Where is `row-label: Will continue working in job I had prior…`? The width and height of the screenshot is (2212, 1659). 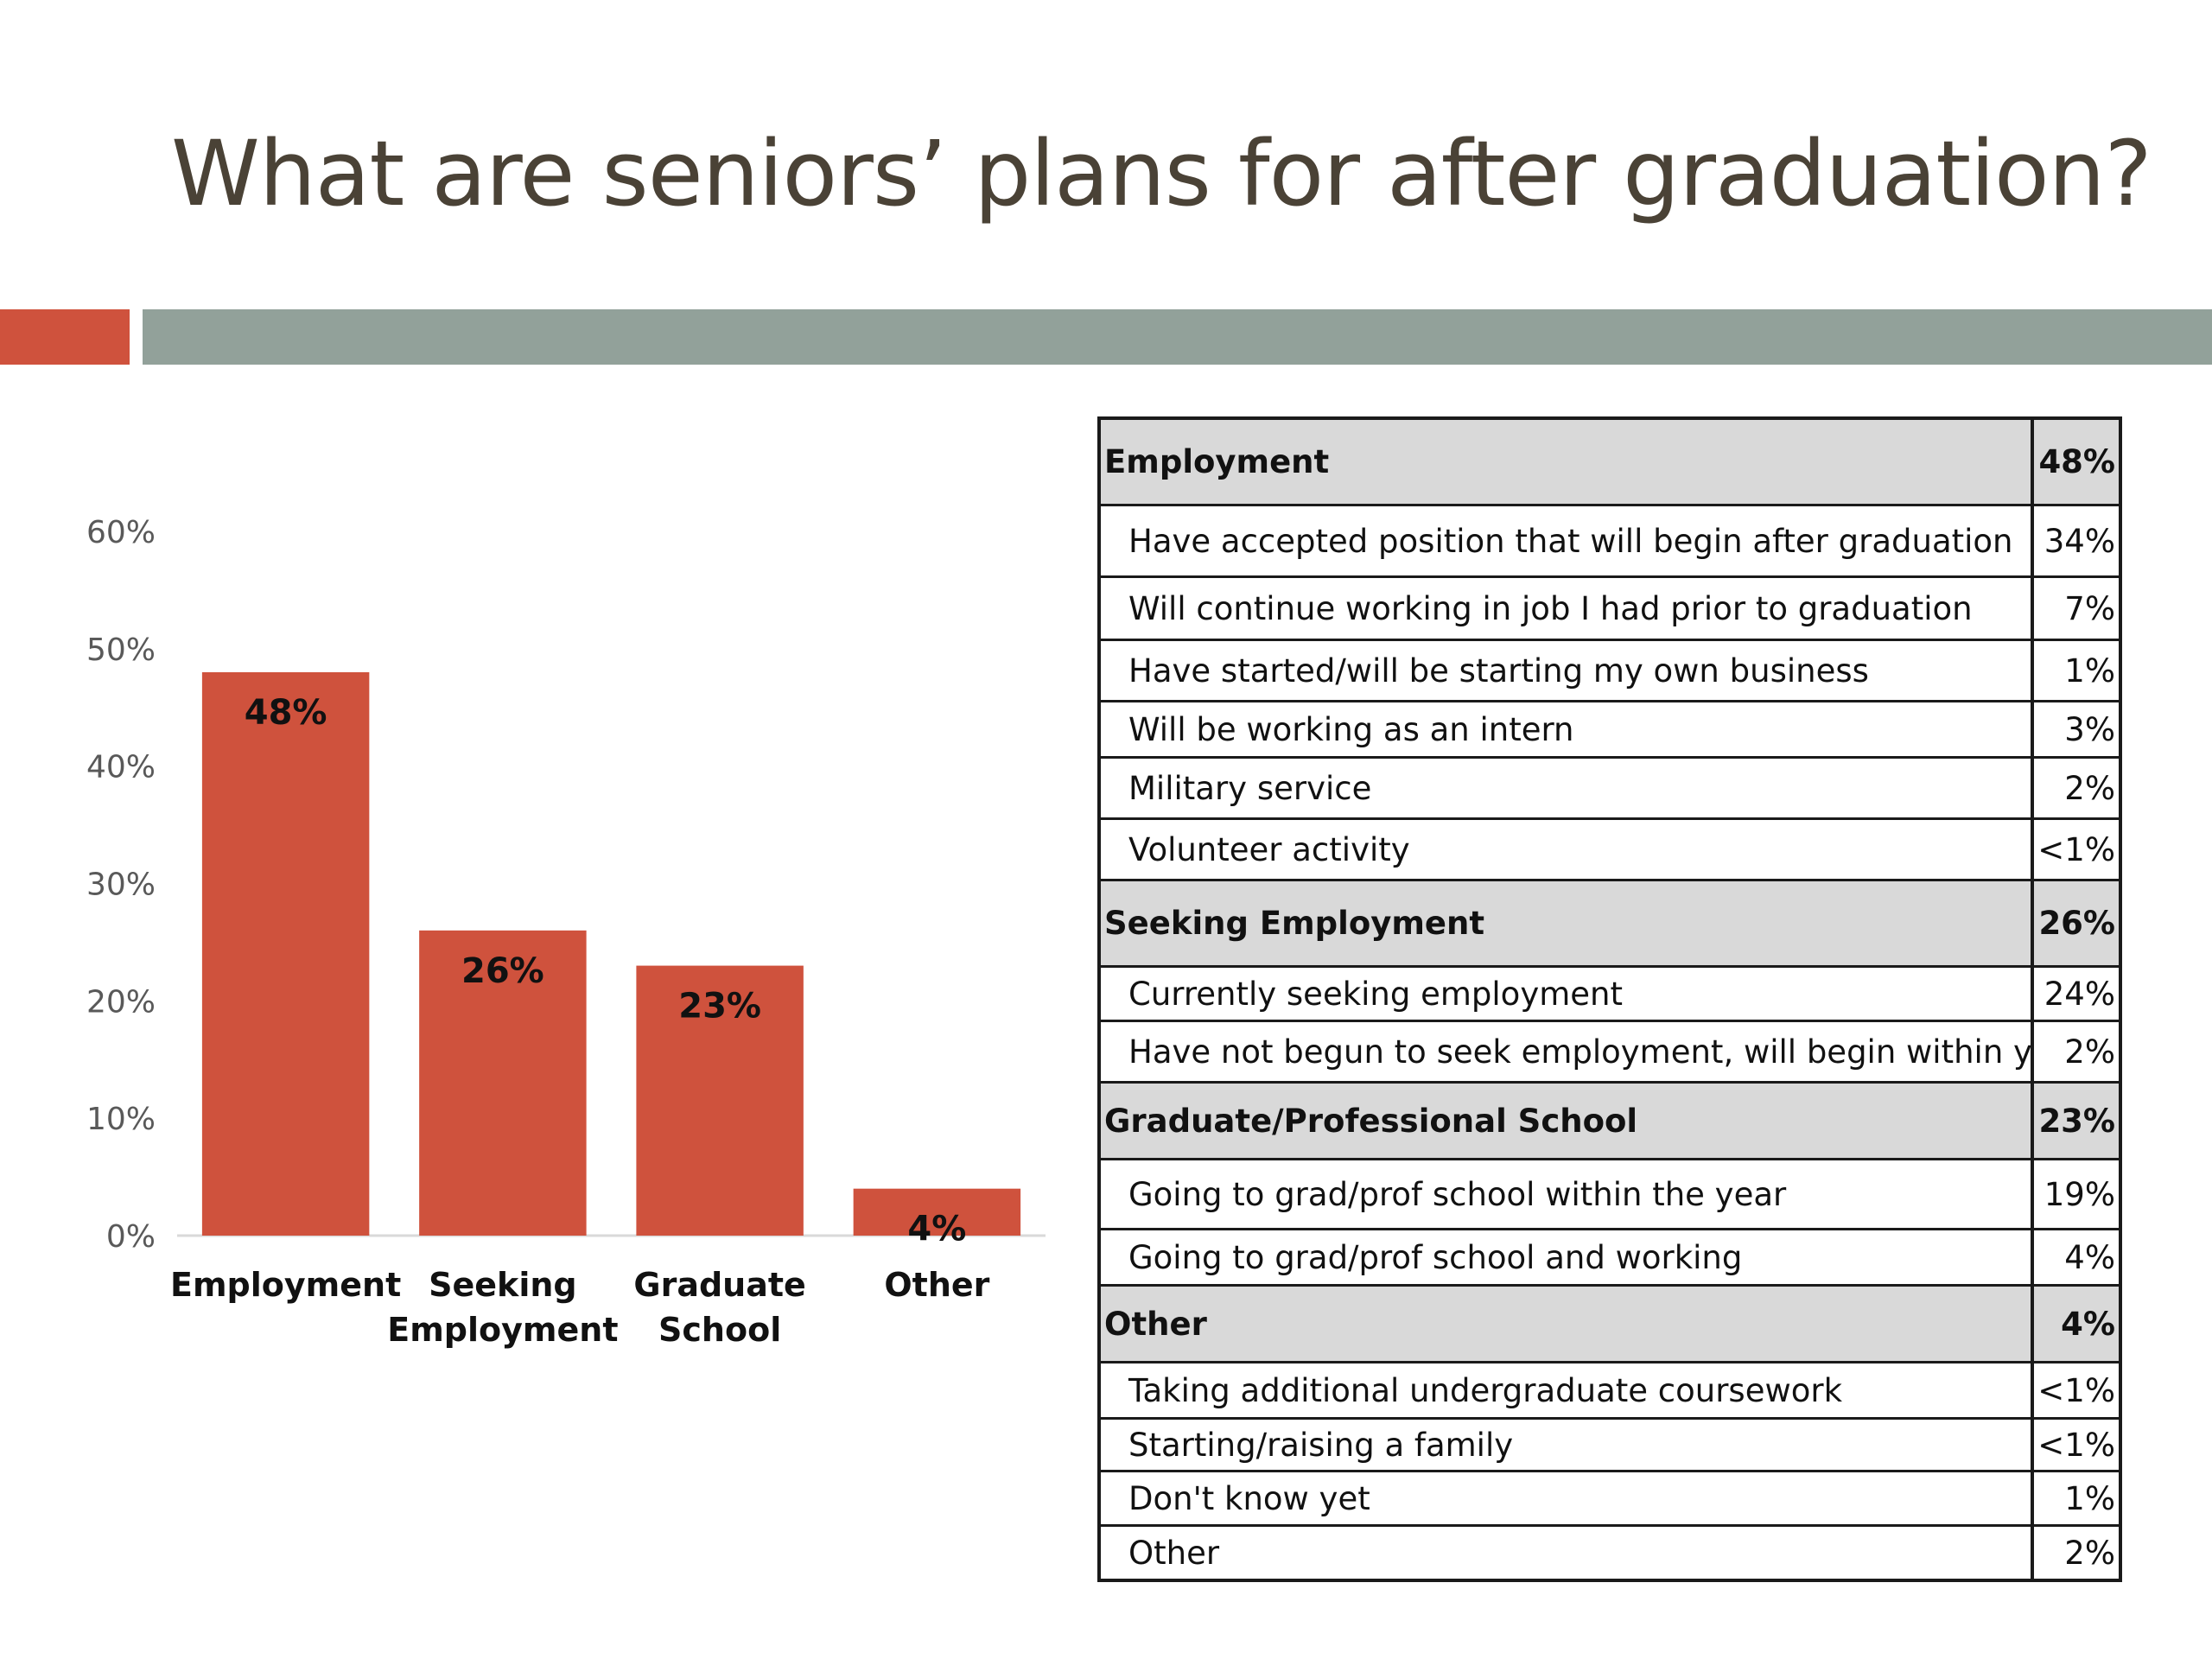 row-label: Will continue working in job I had prior… is located at coordinates (1565, 608).